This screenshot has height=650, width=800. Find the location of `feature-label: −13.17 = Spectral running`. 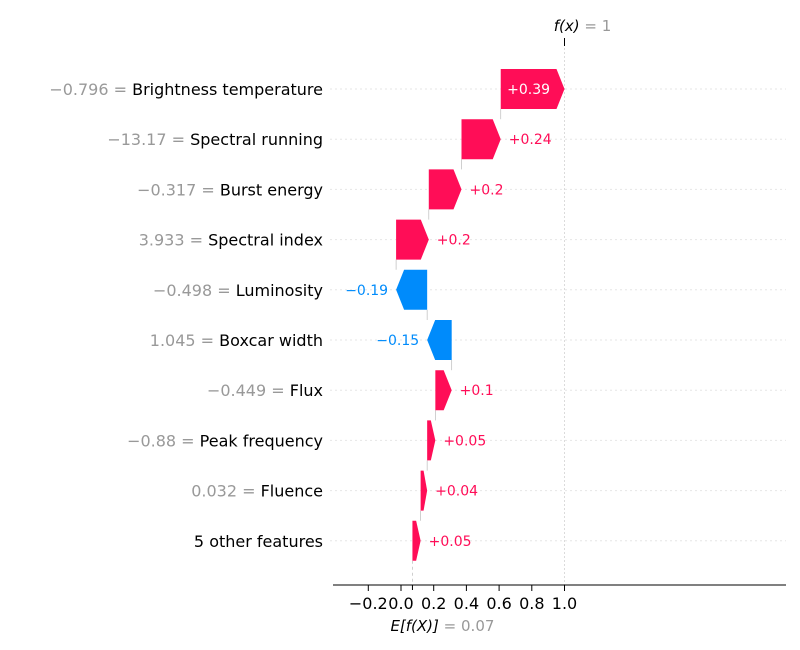

feature-label: −13.17 = Spectral running is located at coordinates (215, 139).